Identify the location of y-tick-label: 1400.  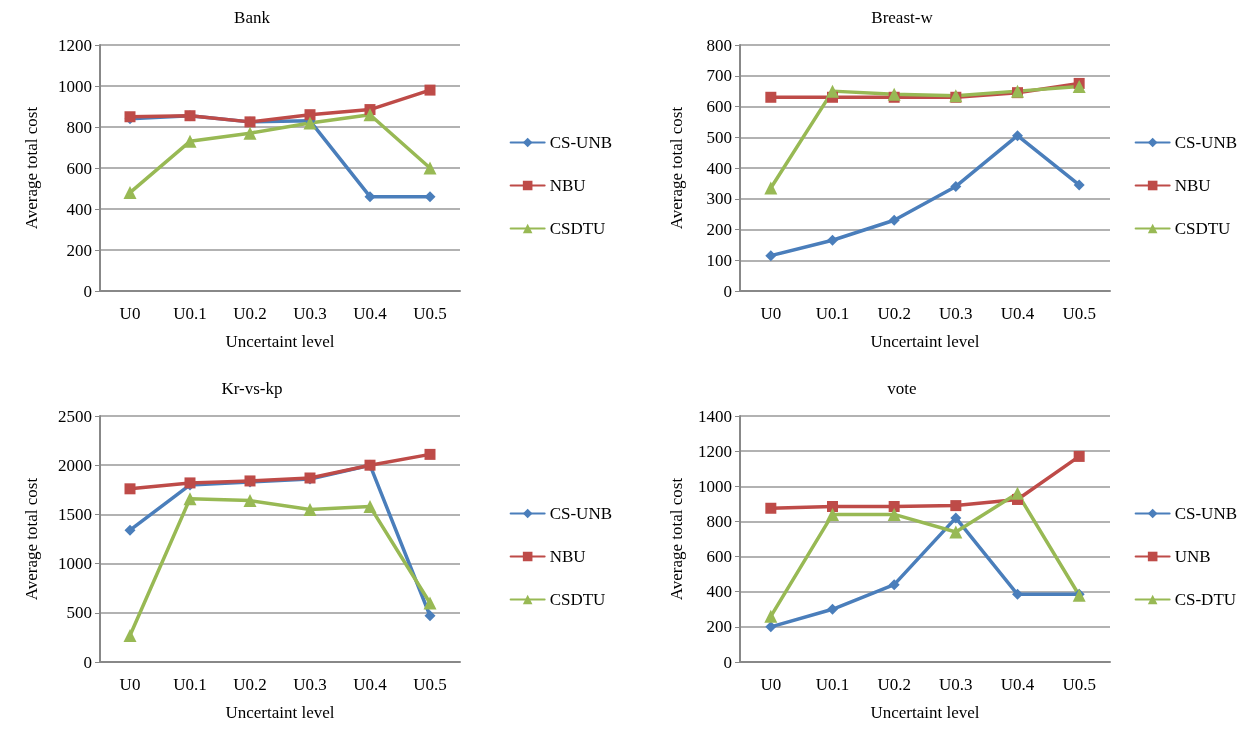
(715, 416).